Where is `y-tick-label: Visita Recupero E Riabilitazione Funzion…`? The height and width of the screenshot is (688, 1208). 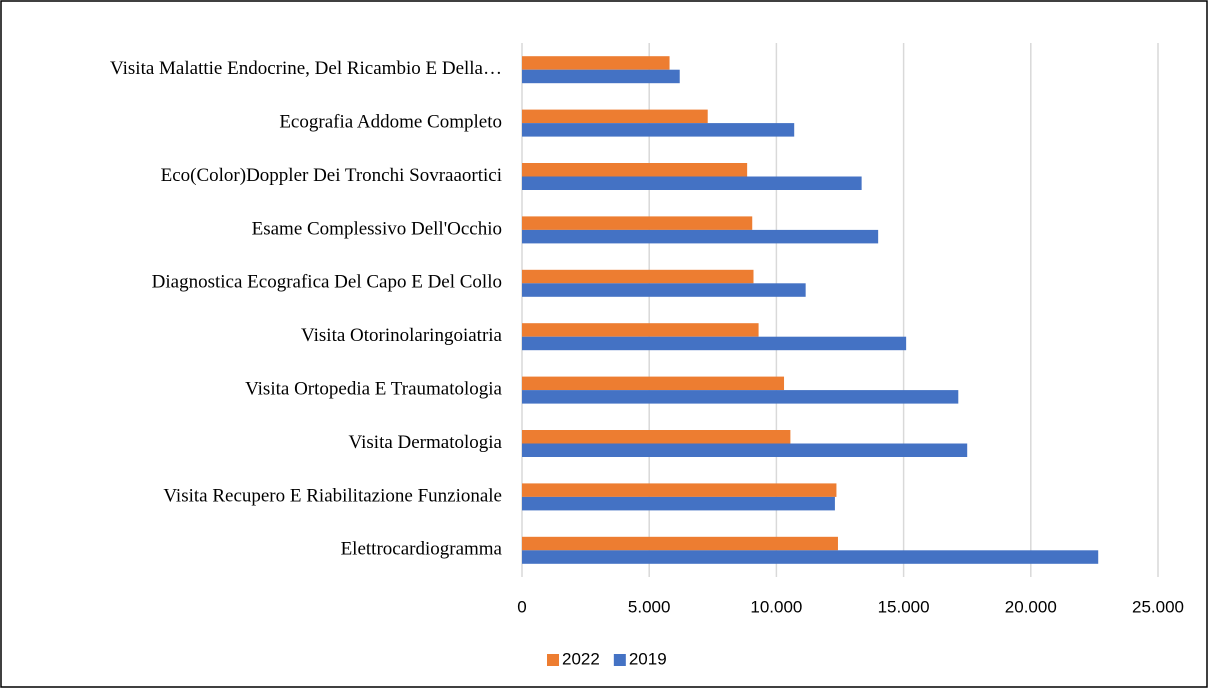 y-tick-label: Visita Recupero E Riabilitazione Funzion… is located at coordinates (332, 495).